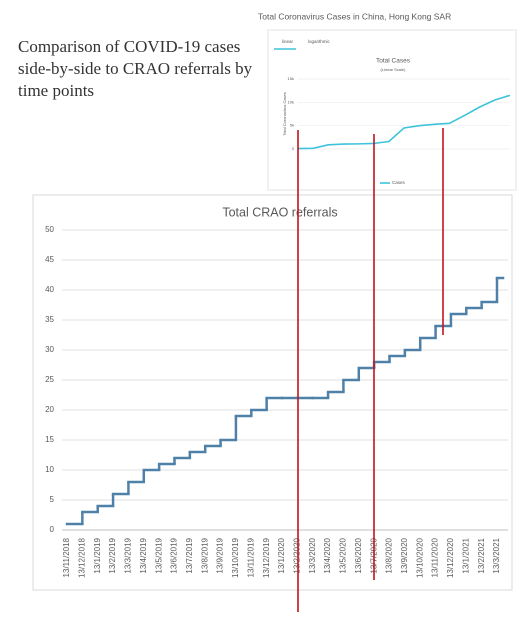 This screenshot has height=625, width=522. What do you see at coordinates (394, 69) in the screenshot?
I see `chart-subtitle: (Linear Scale)` at bounding box center [394, 69].